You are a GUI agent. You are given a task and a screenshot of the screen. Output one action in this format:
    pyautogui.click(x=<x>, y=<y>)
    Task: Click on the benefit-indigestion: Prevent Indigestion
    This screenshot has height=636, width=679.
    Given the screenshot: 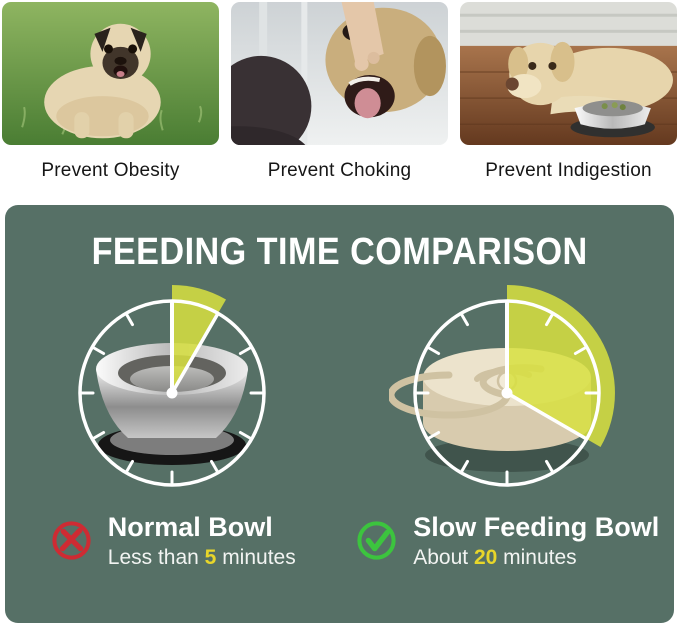 What is the action you would take?
    pyautogui.click(x=568, y=92)
    